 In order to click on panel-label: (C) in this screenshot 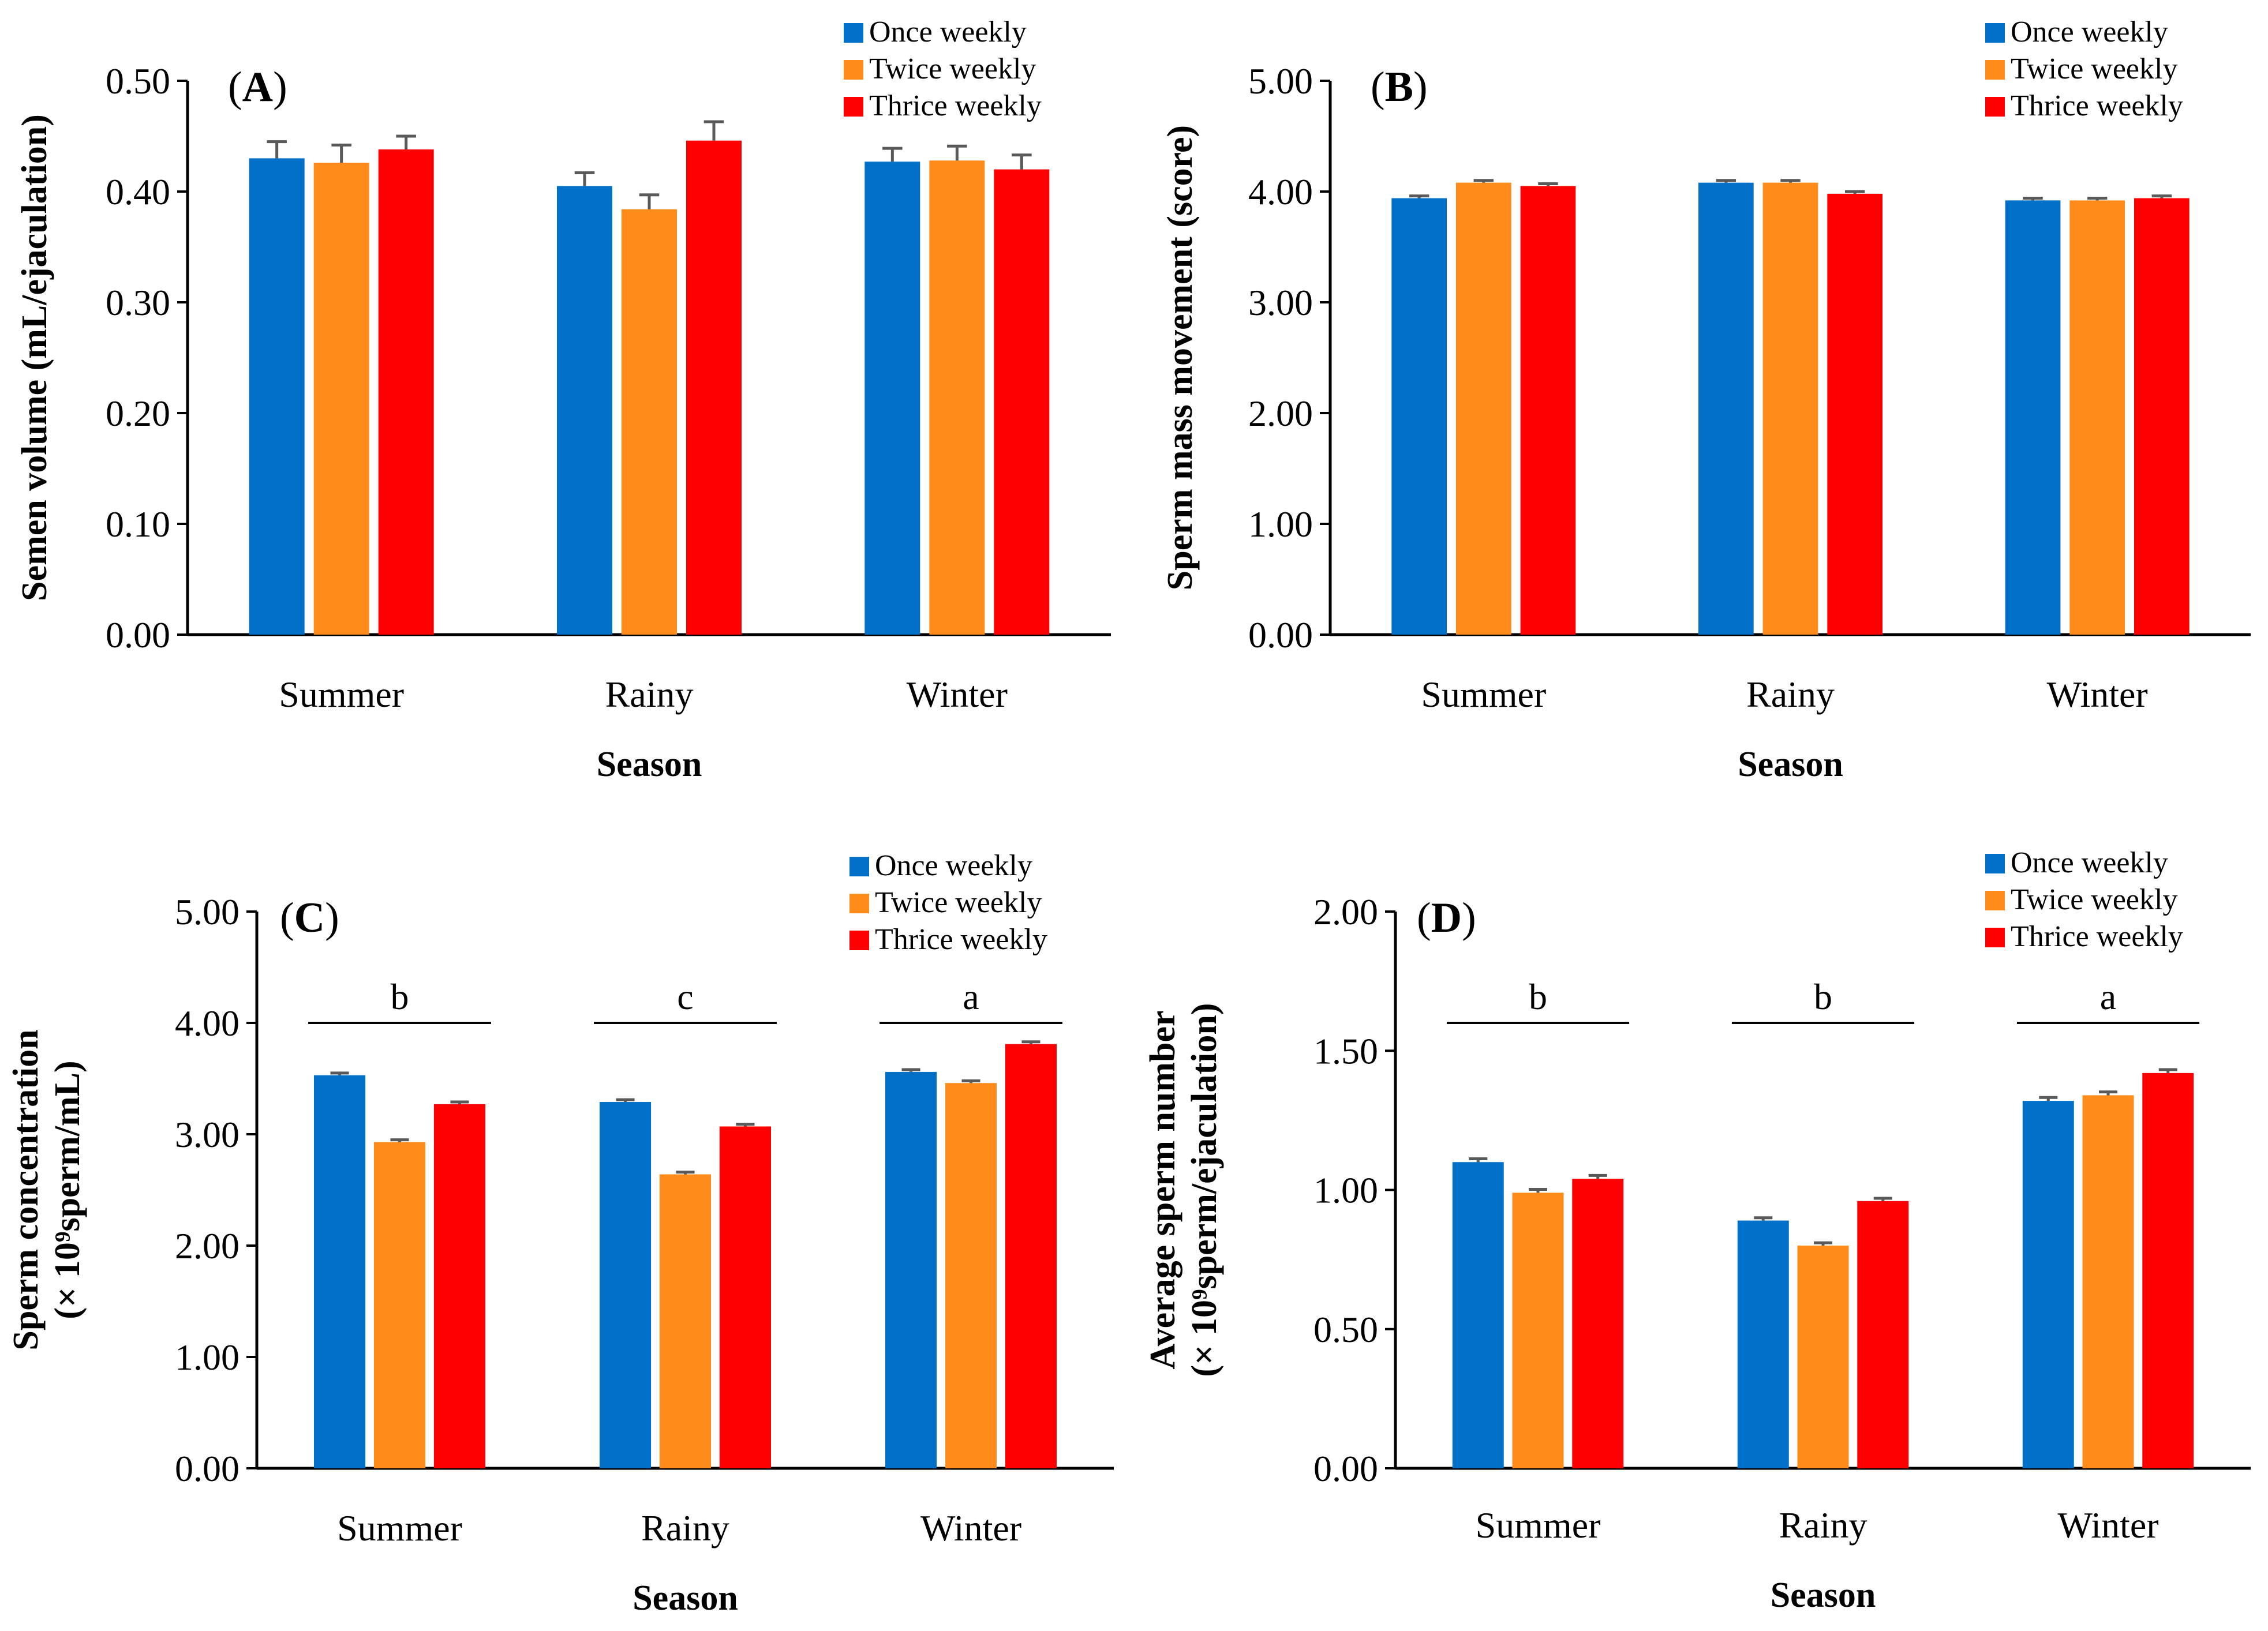, I will do `click(310, 918)`.